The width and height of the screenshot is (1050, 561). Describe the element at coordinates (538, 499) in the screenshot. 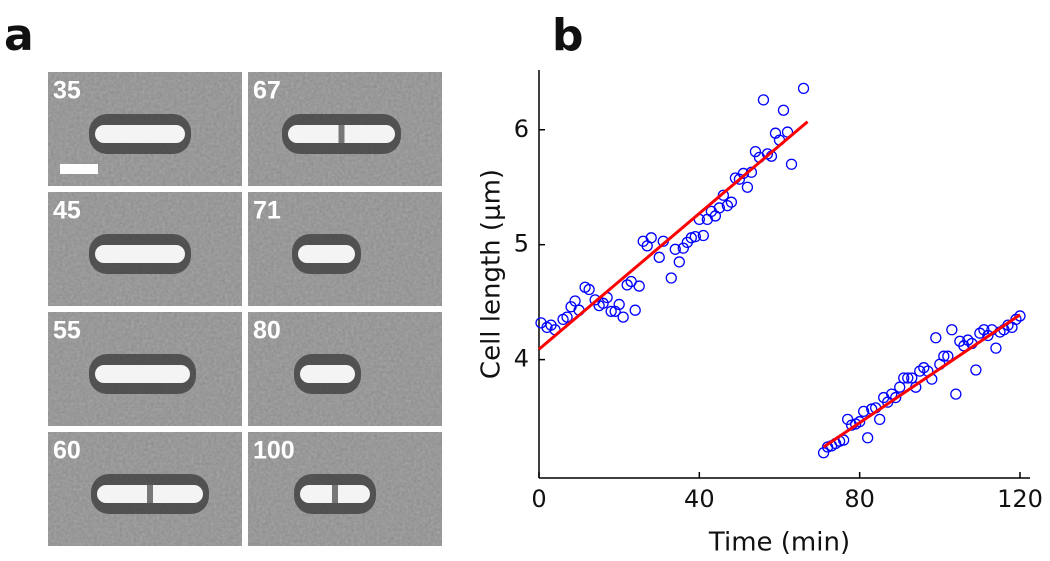

I see `x-tick-label: 0` at that location.